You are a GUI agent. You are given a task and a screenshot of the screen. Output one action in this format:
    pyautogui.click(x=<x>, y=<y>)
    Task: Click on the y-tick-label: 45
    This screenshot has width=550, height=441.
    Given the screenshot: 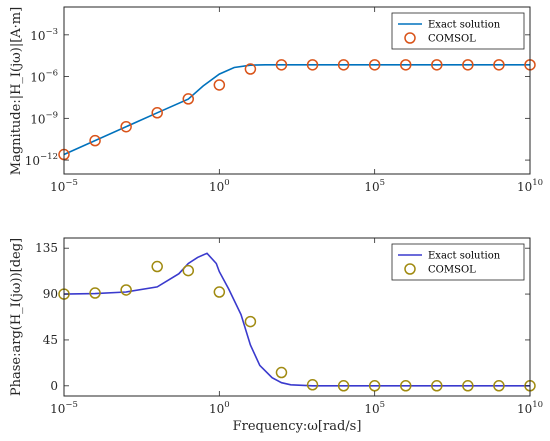 What is the action you would take?
    pyautogui.click(x=50, y=340)
    